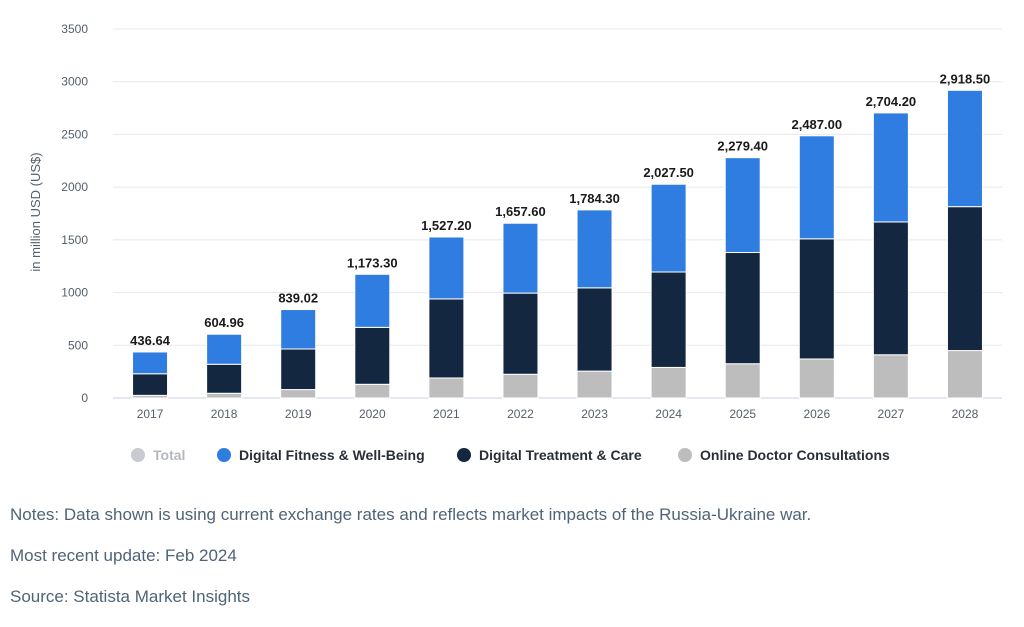  Describe the element at coordinates (742, 146) in the screenshot. I see `total-data-label: 2,279.40` at that location.